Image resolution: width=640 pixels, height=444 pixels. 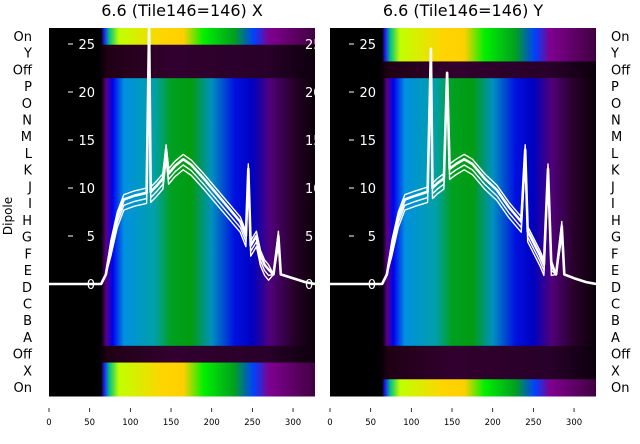 I want to click on row-label: L, so click(x=29, y=154).